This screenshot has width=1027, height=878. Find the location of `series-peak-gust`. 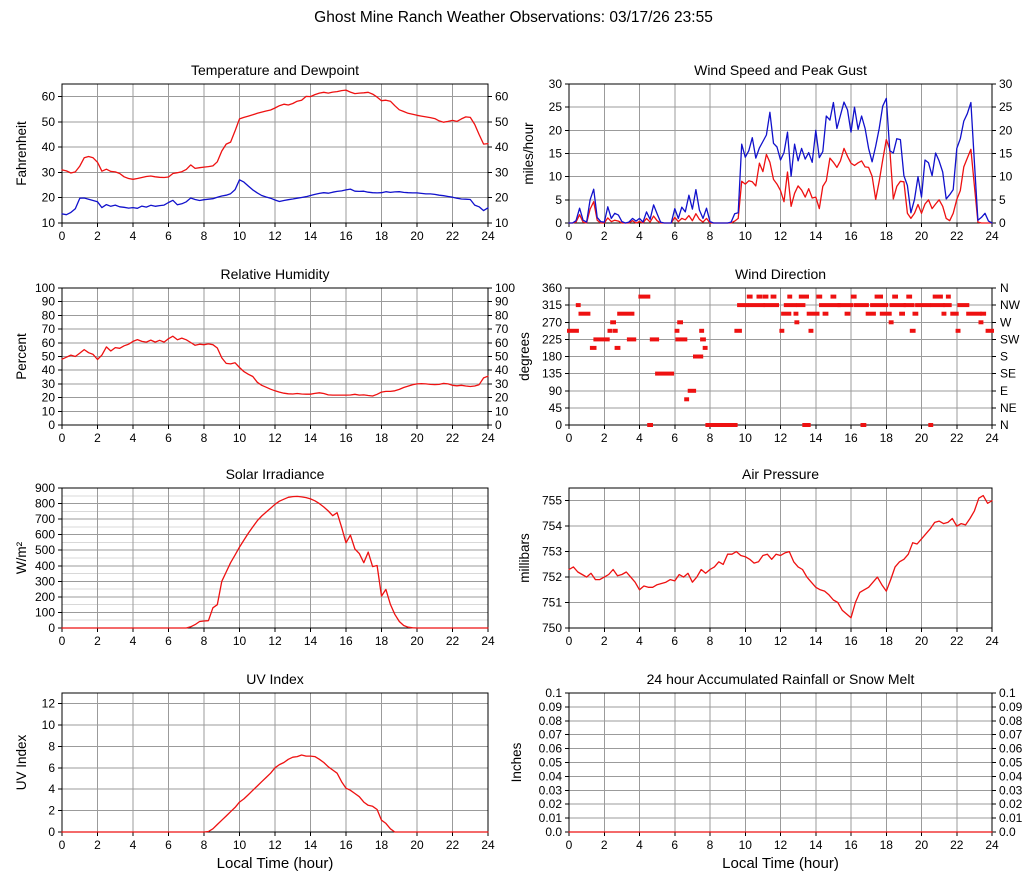

series-peak-gust is located at coordinates (780, 160).